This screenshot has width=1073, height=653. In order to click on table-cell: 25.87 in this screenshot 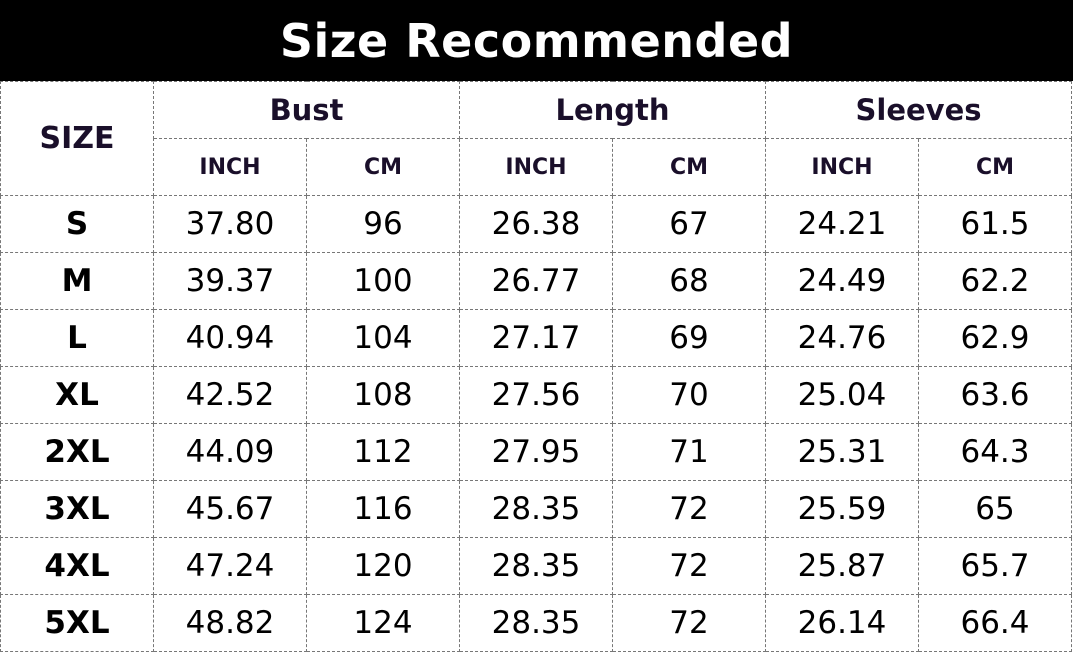, I will do `click(842, 566)`.